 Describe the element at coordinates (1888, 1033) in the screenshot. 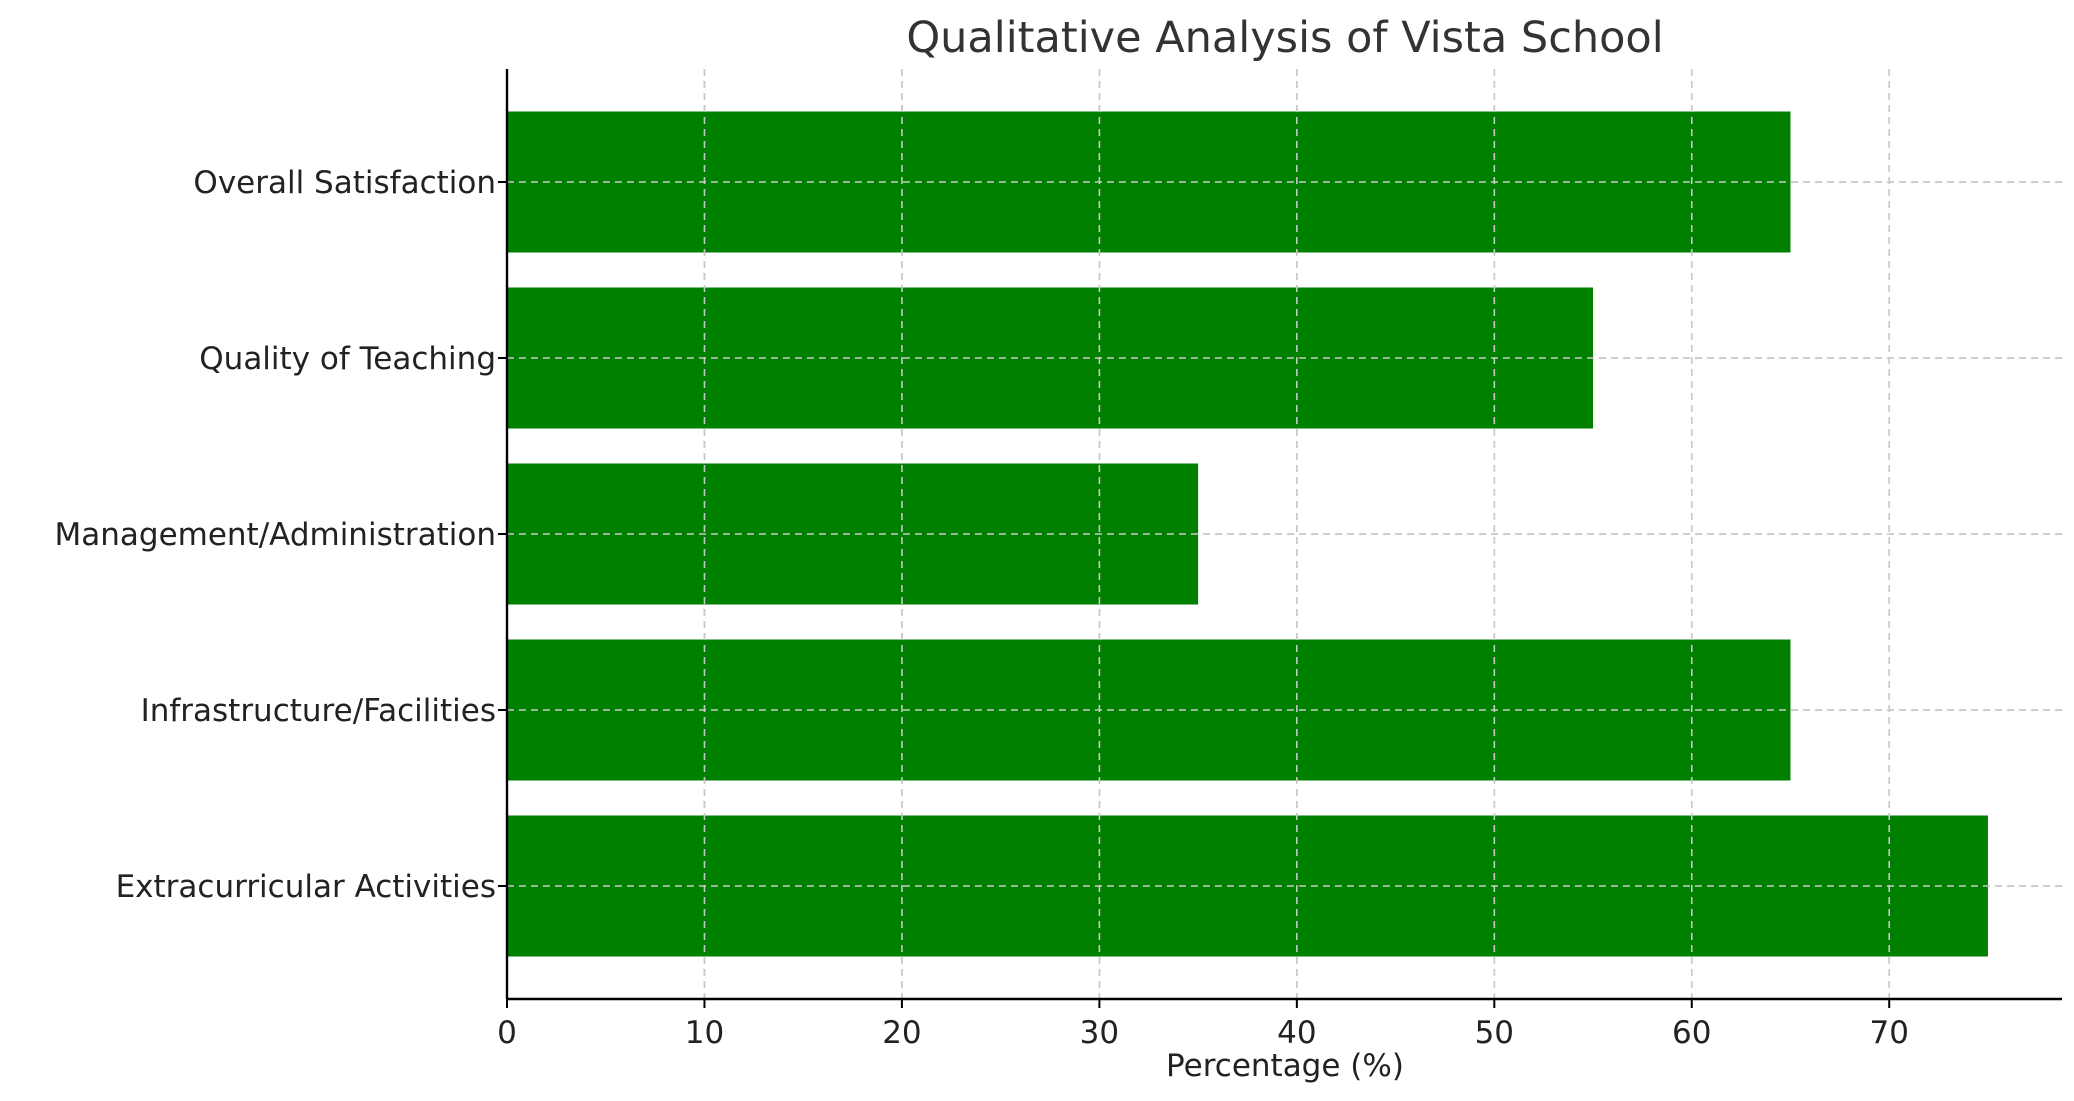

I see `x-tick-label-70: 70` at that location.